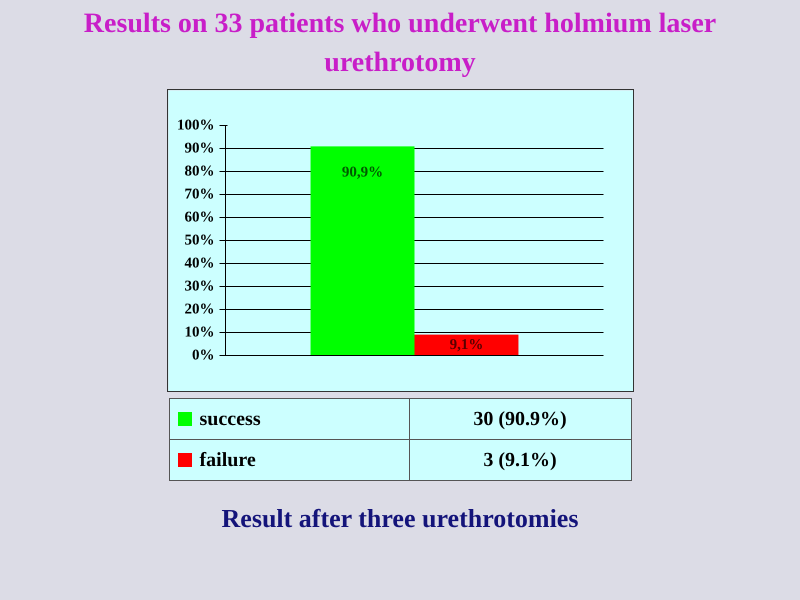 The width and height of the screenshot is (800, 600). Describe the element at coordinates (199, 148) in the screenshot. I see `y-tick-label: 90%` at that location.